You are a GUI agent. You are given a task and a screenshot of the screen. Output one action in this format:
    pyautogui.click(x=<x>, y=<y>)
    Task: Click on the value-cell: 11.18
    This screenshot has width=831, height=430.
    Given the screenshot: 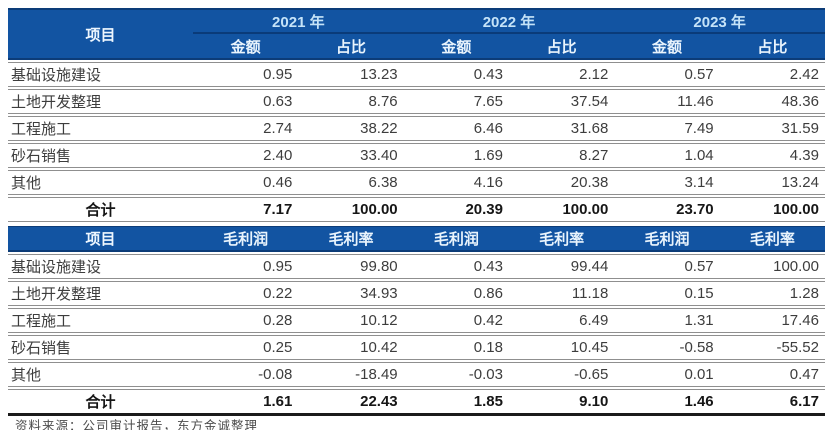 What is the action you would take?
    pyautogui.click(x=590, y=293)
    